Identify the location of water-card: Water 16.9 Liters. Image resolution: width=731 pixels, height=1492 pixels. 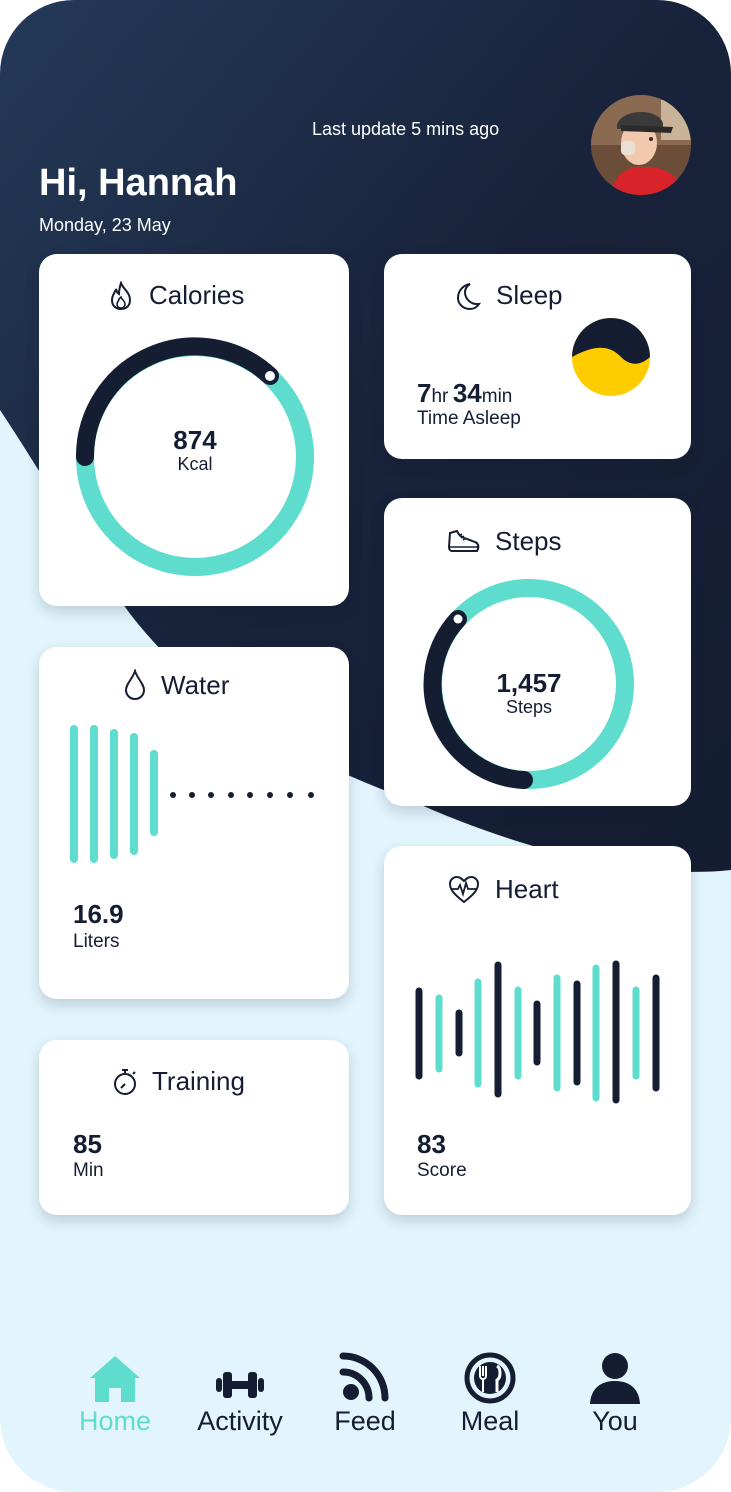
(194, 823).